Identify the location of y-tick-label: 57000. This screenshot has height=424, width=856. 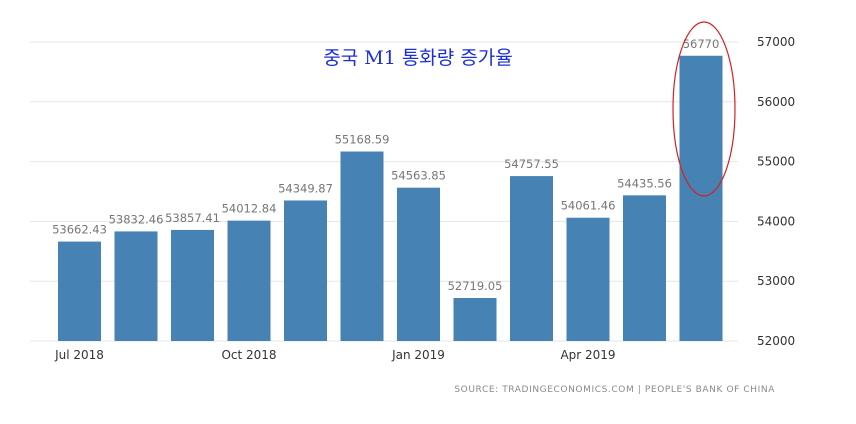
(776, 42).